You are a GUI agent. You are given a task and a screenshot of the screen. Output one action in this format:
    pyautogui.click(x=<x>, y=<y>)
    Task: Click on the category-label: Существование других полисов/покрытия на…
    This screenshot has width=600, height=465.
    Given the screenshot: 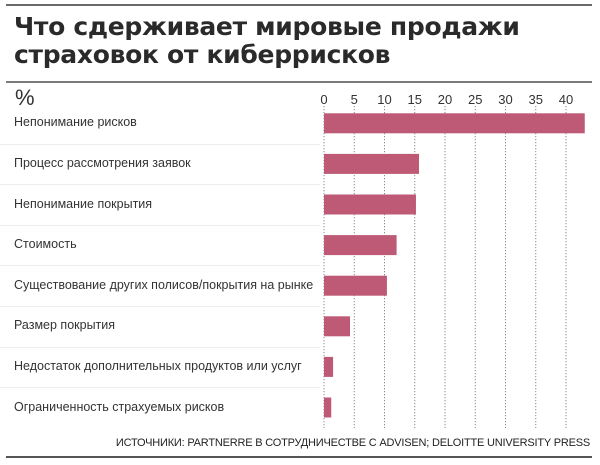 What is the action you would take?
    pyautogui.click(x=164, y=284)
    